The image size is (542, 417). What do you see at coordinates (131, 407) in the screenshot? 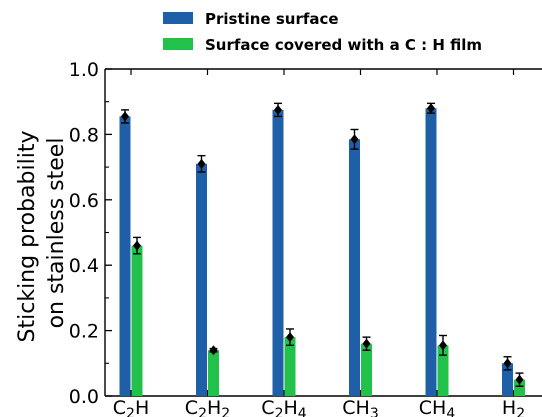
I see `x-tick-label: C2H` at bounding box center [131, 407].